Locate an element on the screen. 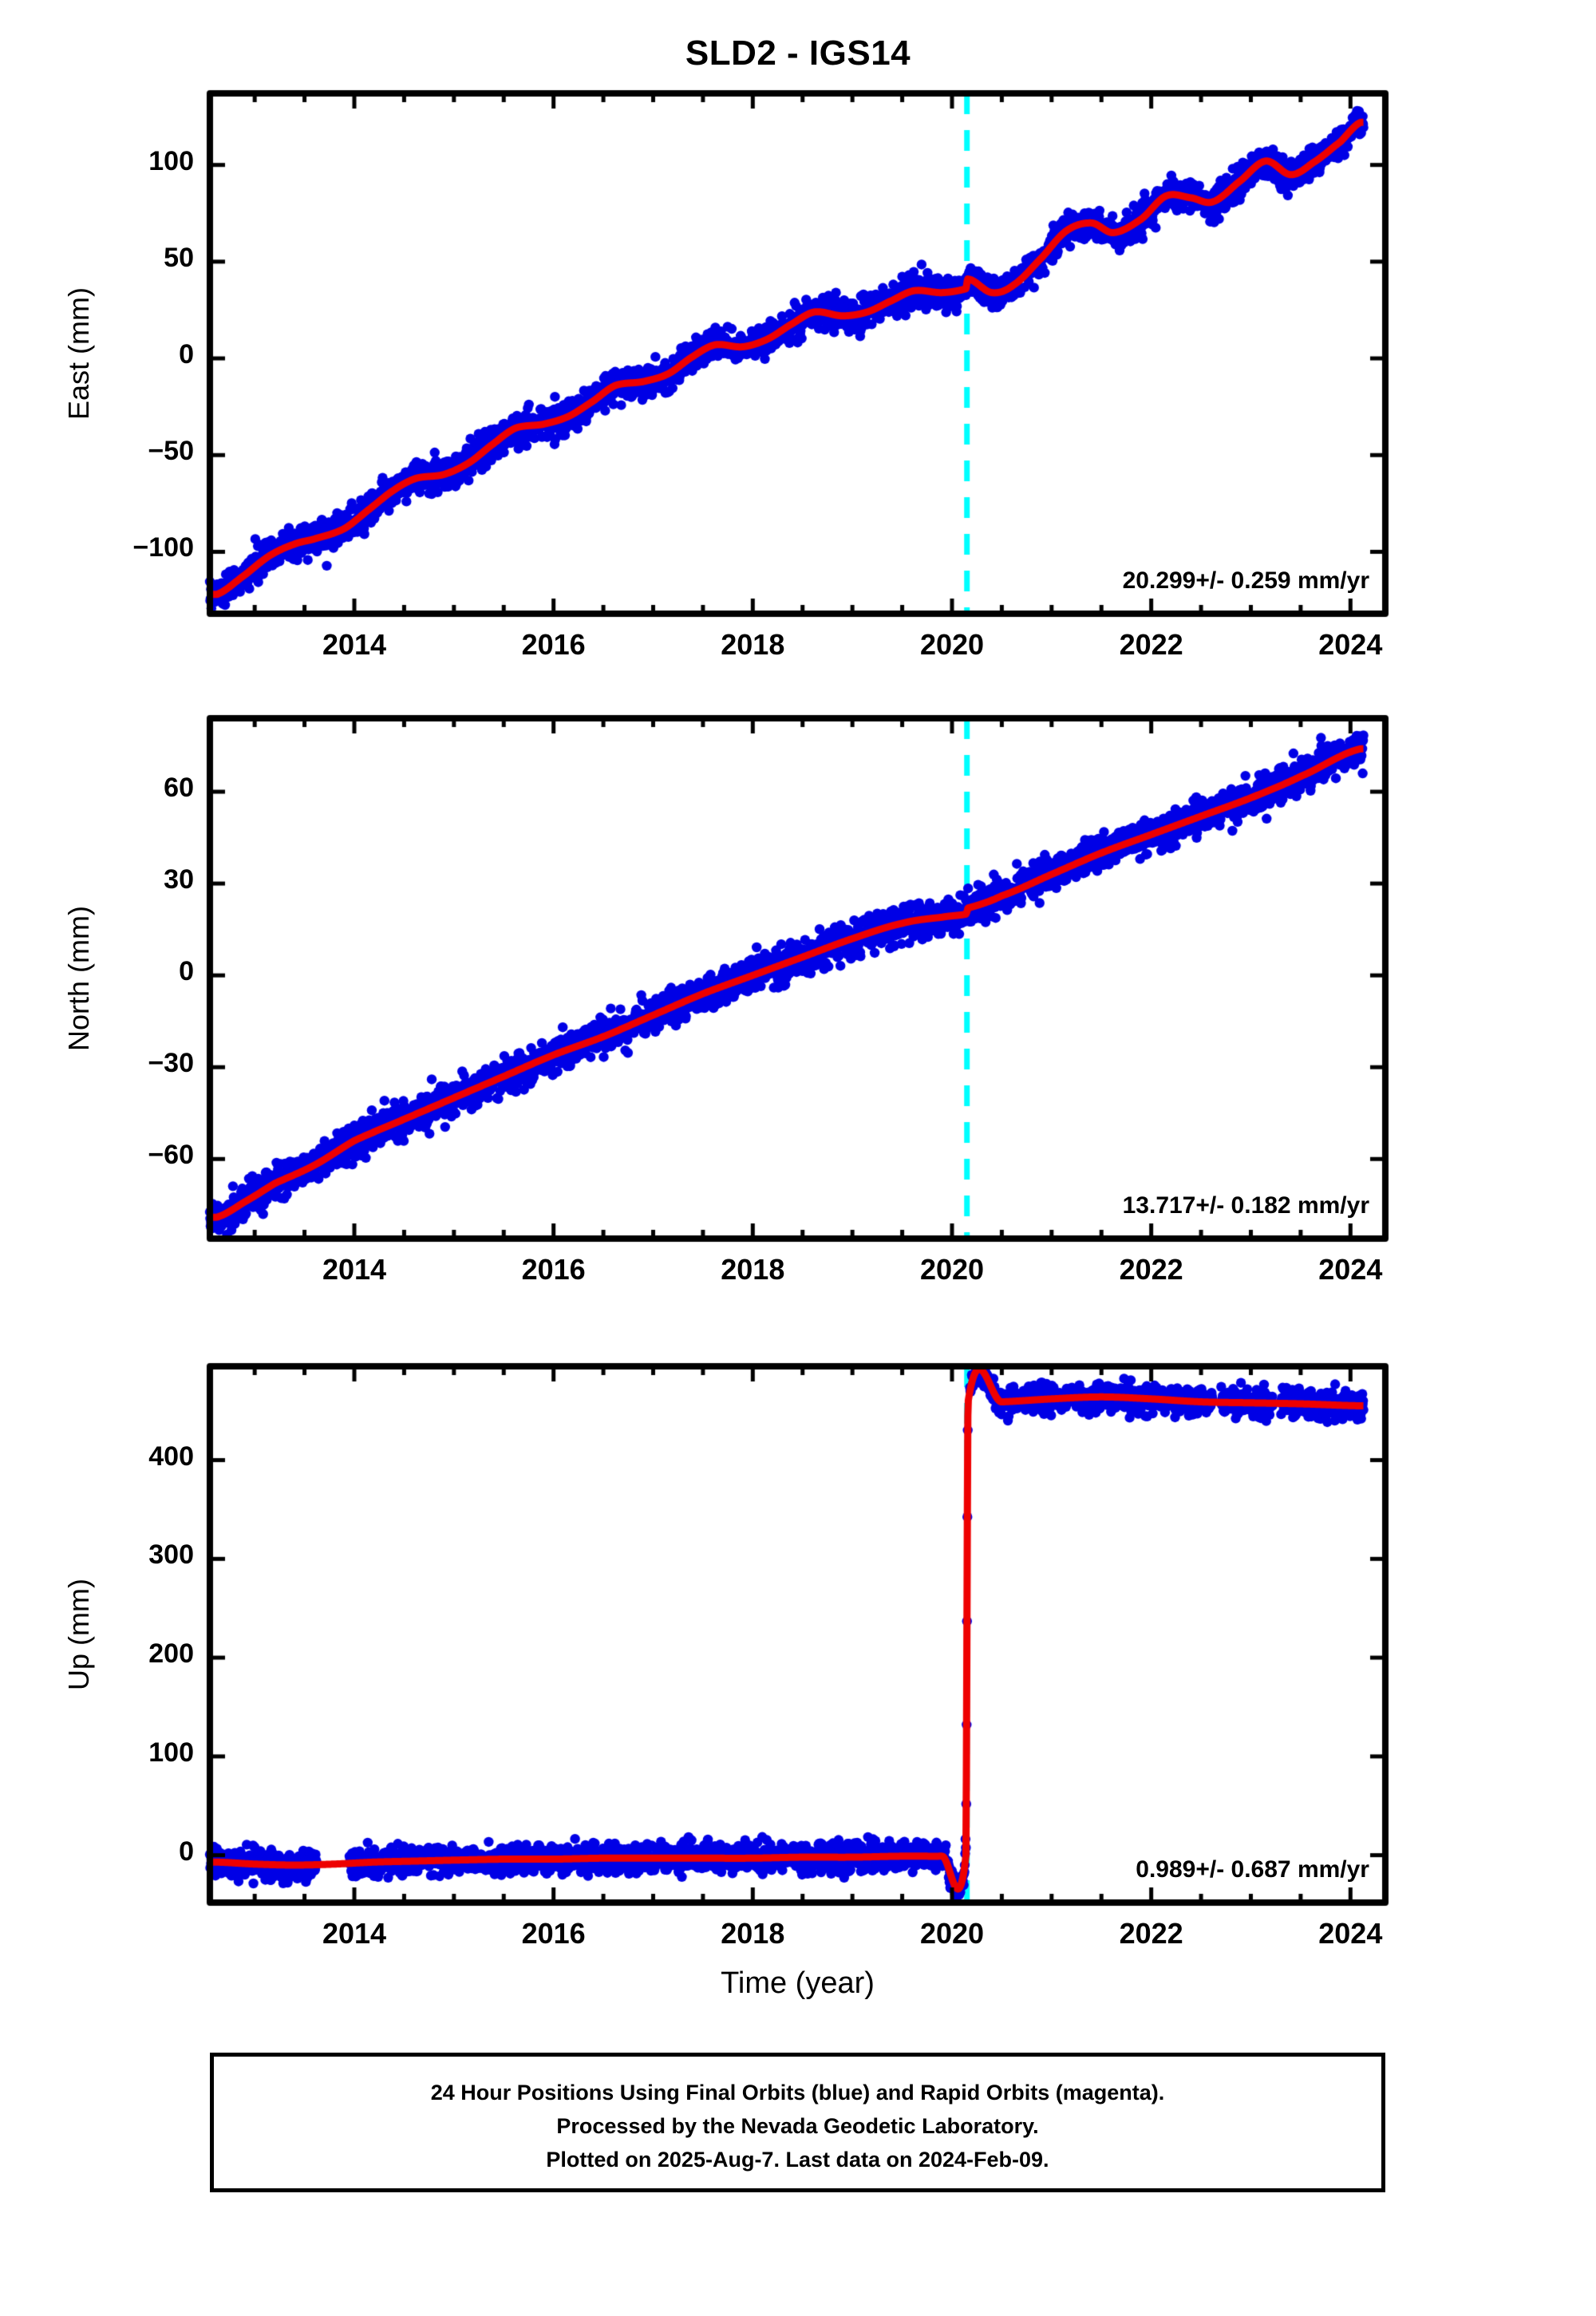  rate-annotation-up: 0.989+/- 0.687 mm/yr is located at coordinates (1252, 1869).